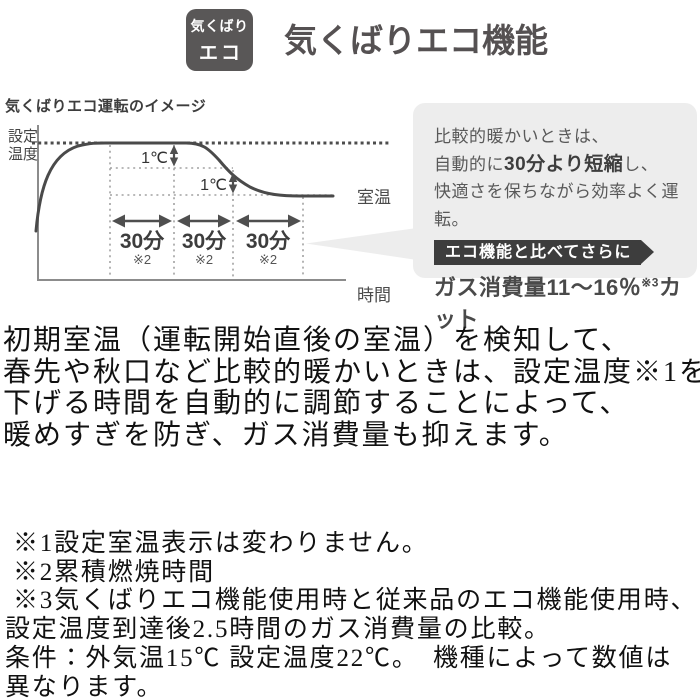 The height and width of the screenshot is (700, 700). What do you see at coordinates (558, 303) in the screenshot?
I see `gas-savings-tail: カット` at bounding box center [558, 303].